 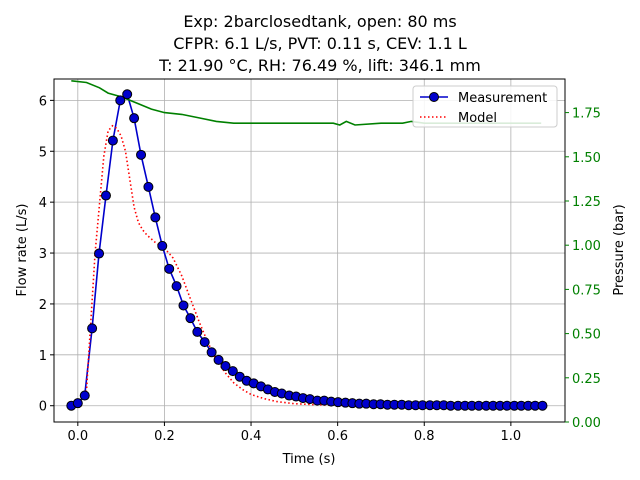 I want to click on x-tick-label: 0.6, so click(x=337, y=436).